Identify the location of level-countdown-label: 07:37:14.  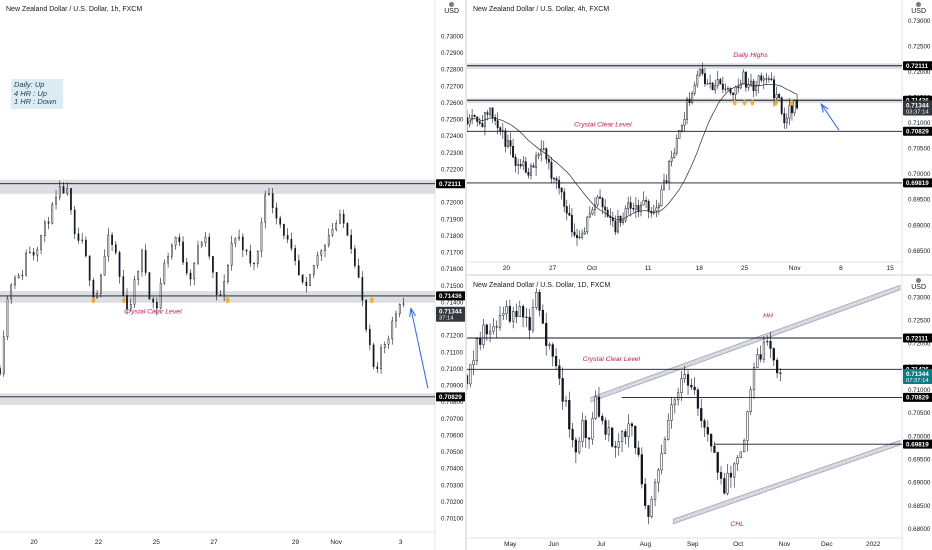
(917, 381).